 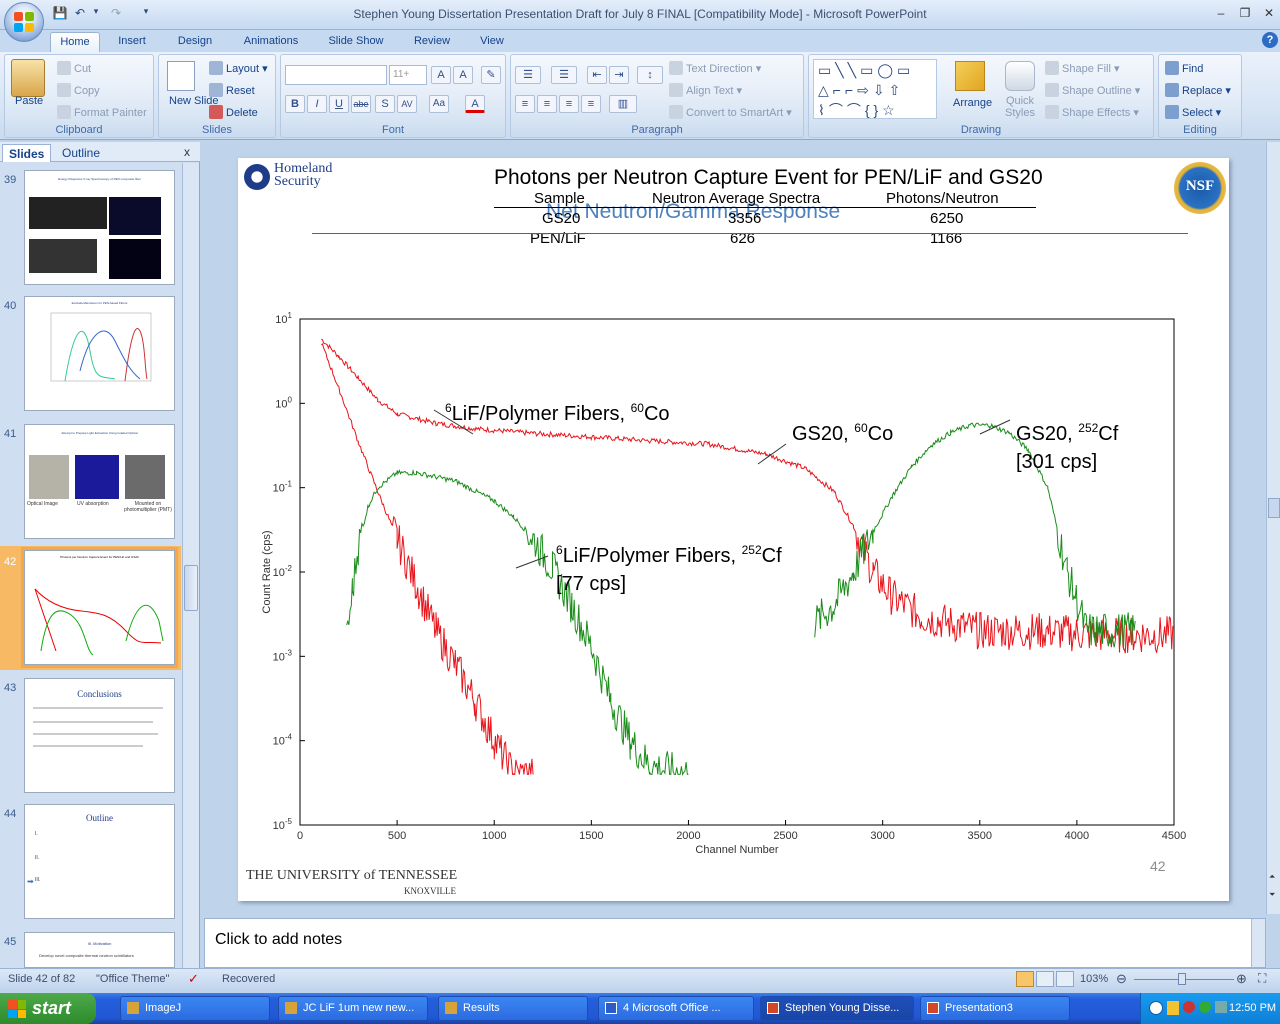 What do you see at coordinates (48, 1008) in the screenshot?
I see `start-button: start` at bounding box center [48, 1008].